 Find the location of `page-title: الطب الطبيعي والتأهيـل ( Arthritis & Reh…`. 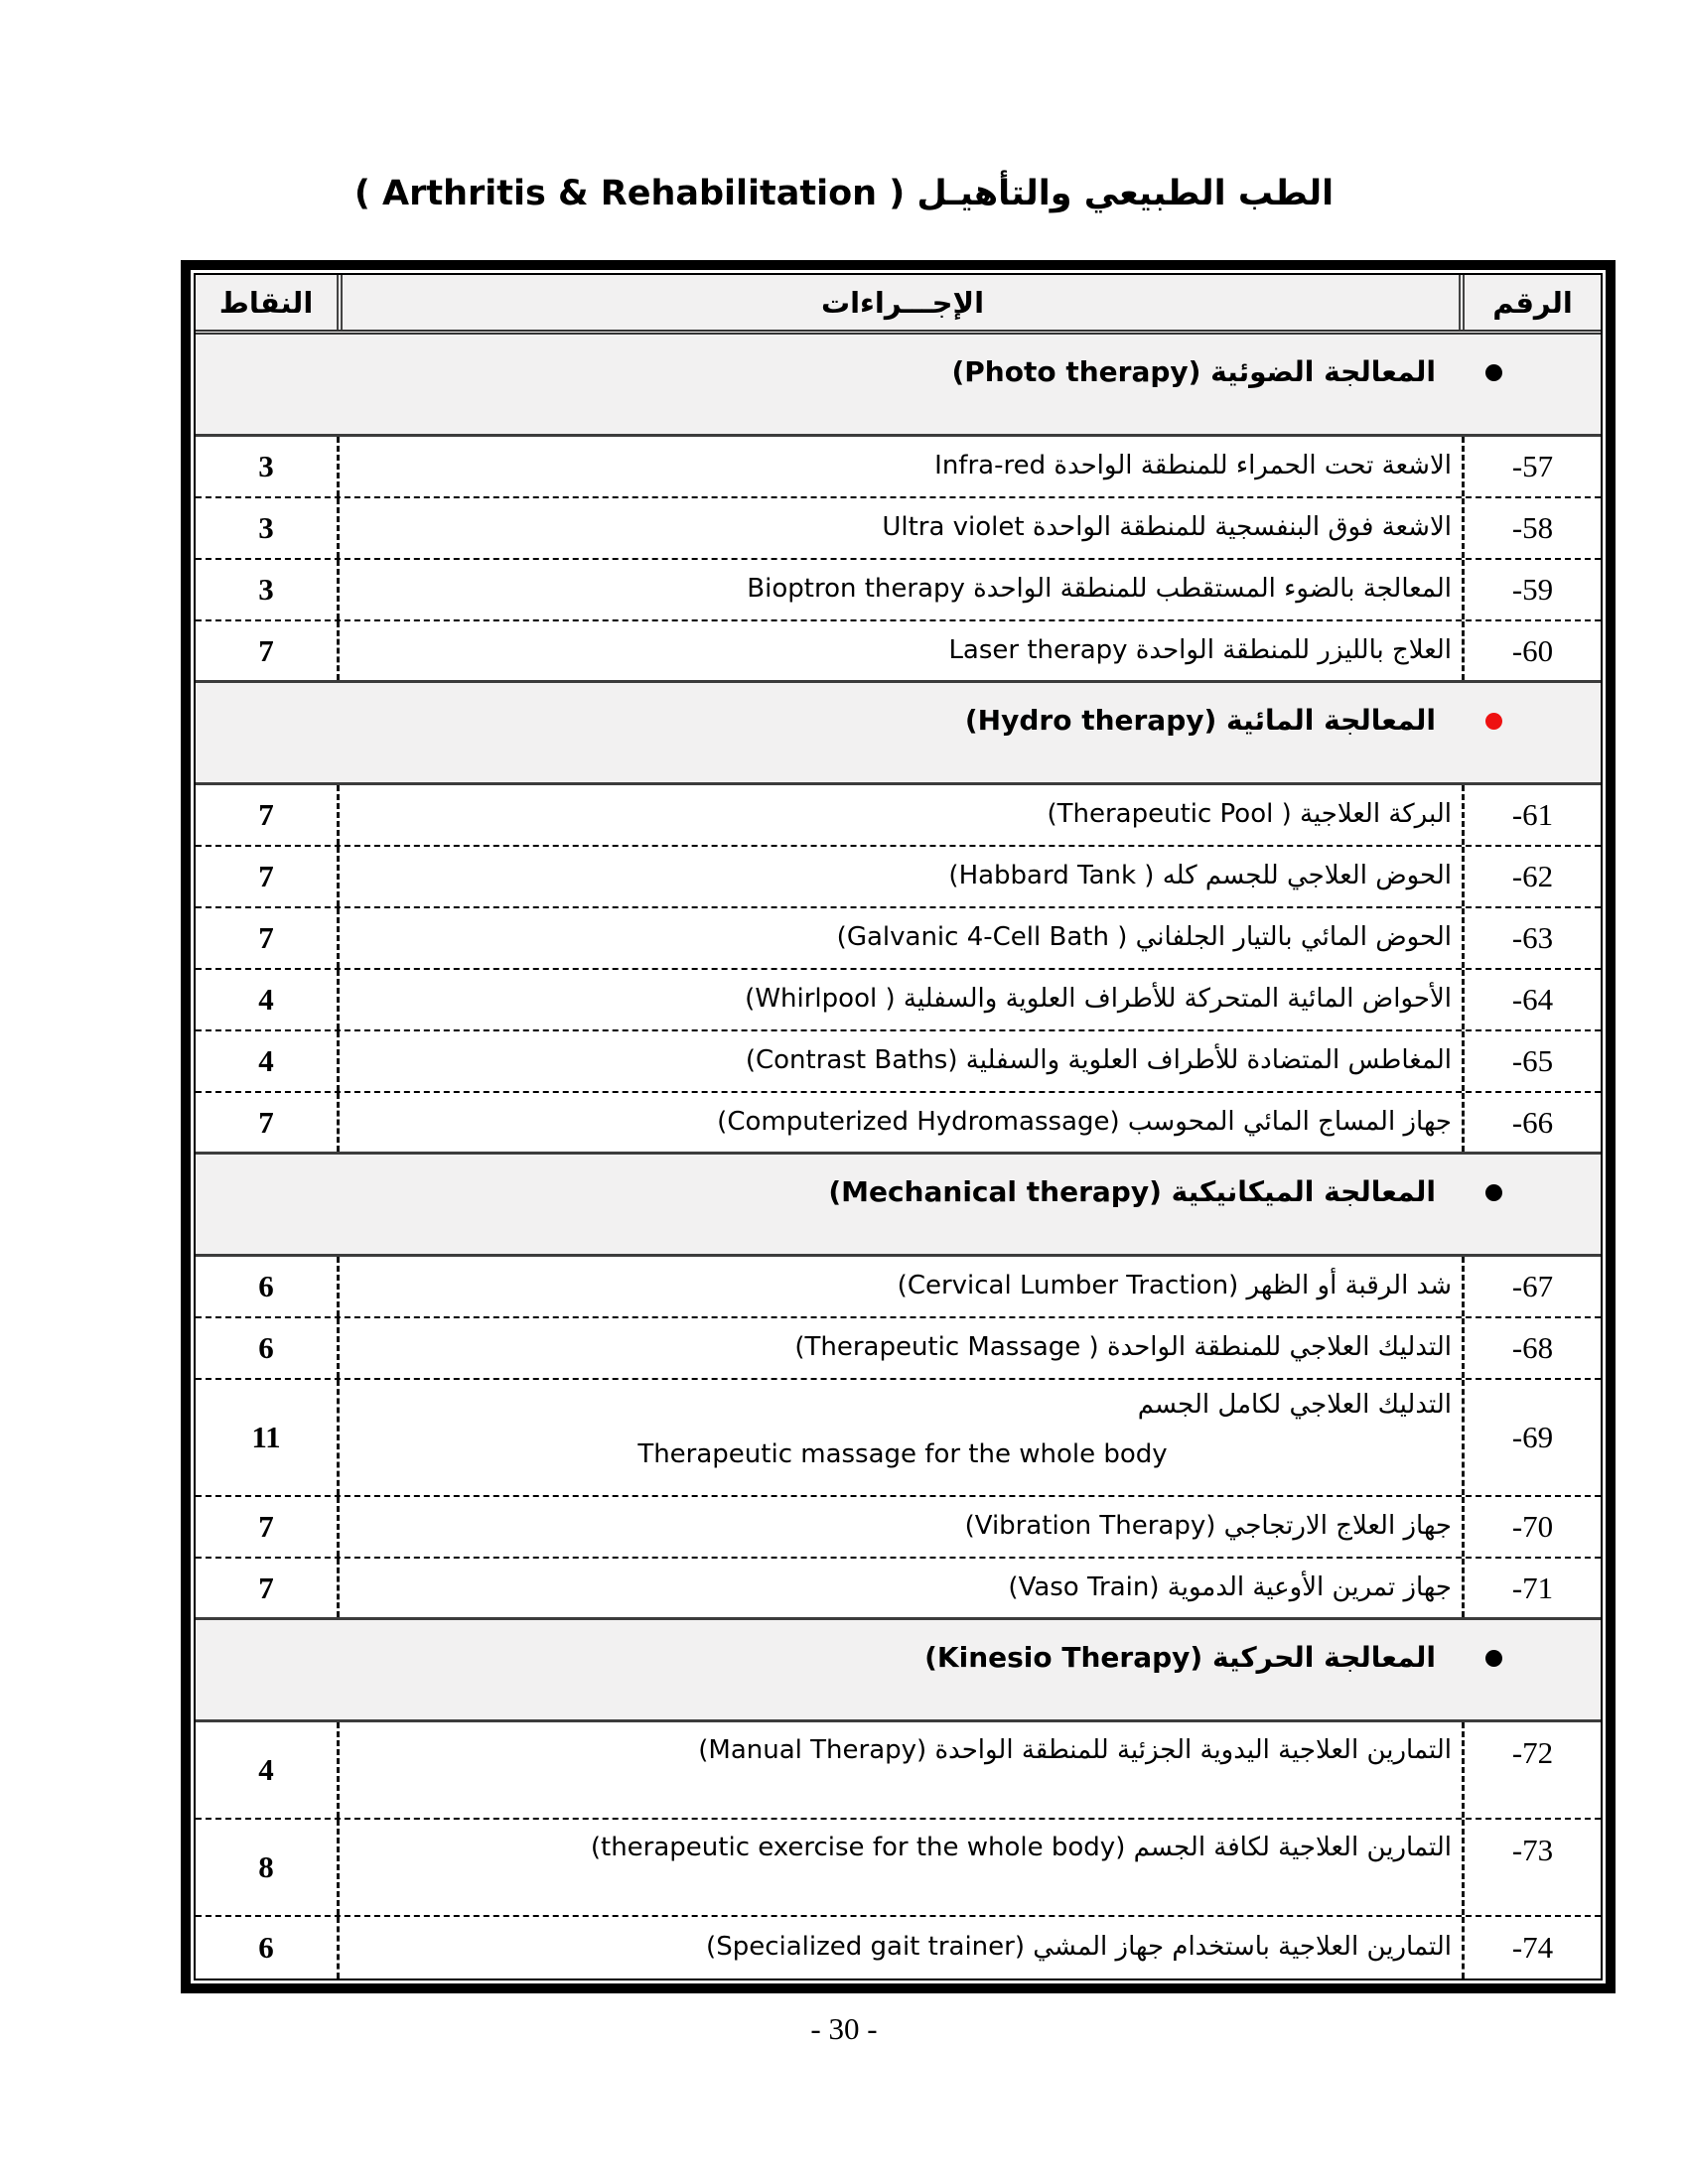

page-title: الطب الطبيعي والتأهيـل ( Arthritis & Reh… is located at coordinates (844, 193).